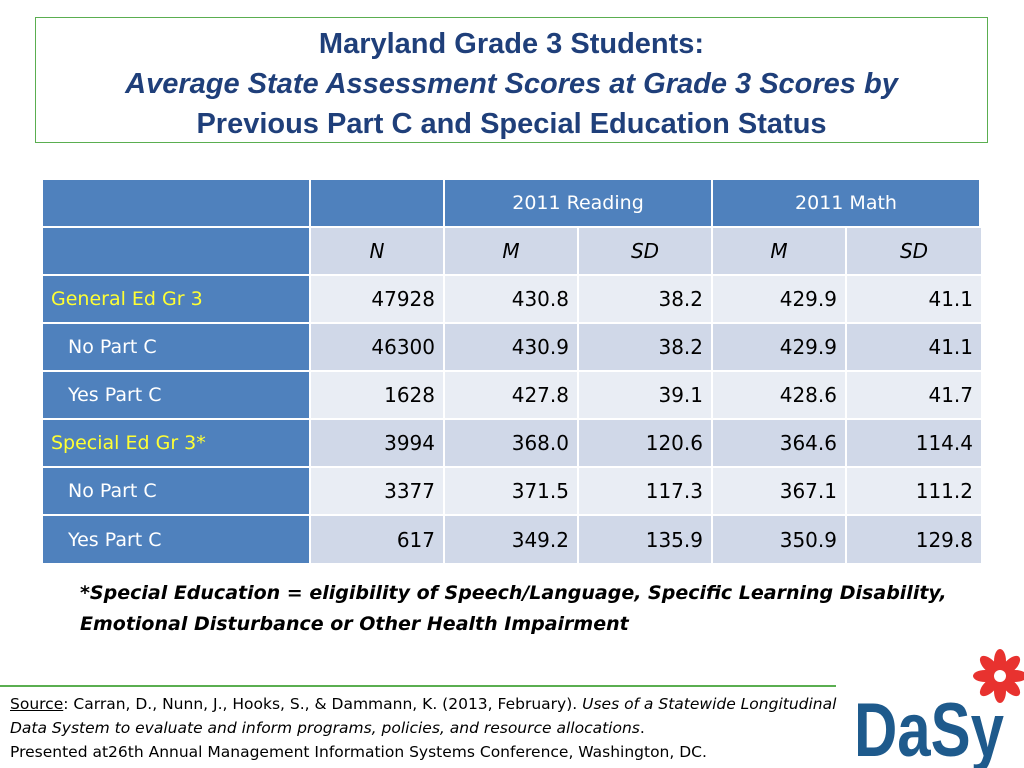 The width and height of the screenshot is (1024, 768). What do you see at coordinates (377, 539) in the screenshot?
I see `value-cell: 617` at bounding box center [377, 539].